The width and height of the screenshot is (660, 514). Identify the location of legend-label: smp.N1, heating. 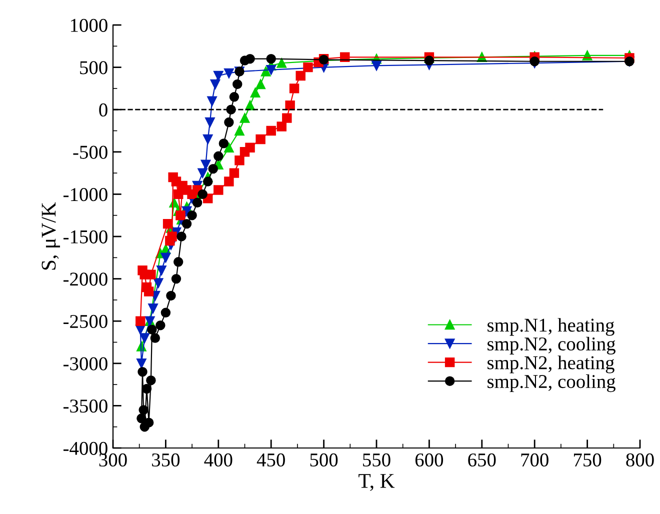
(551, 327).